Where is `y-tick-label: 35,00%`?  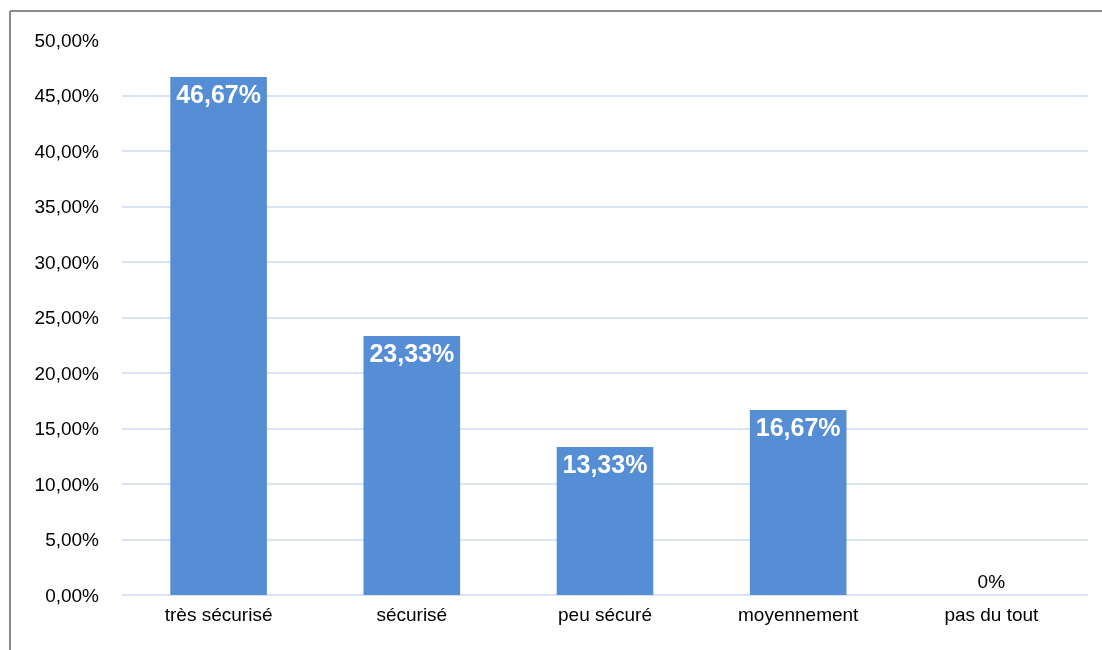
y-tick-label: 35,00% is located at coordinates (67, 207).